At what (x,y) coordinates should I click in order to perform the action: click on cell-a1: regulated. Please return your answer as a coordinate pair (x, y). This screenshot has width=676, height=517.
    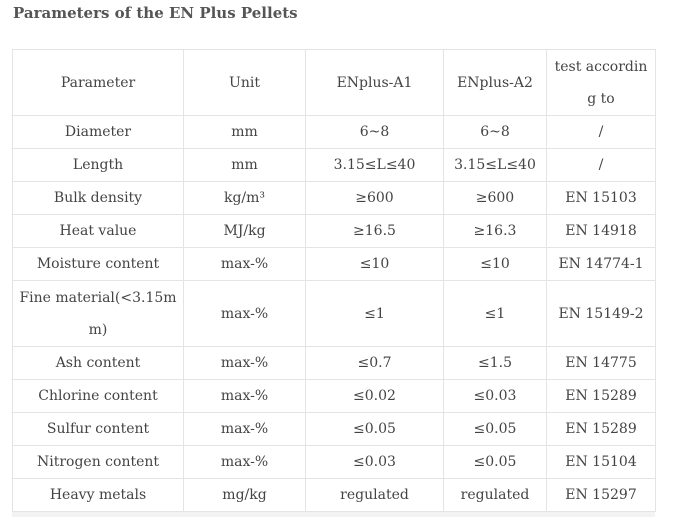
    Looking at the image, I should click on (374, 495).